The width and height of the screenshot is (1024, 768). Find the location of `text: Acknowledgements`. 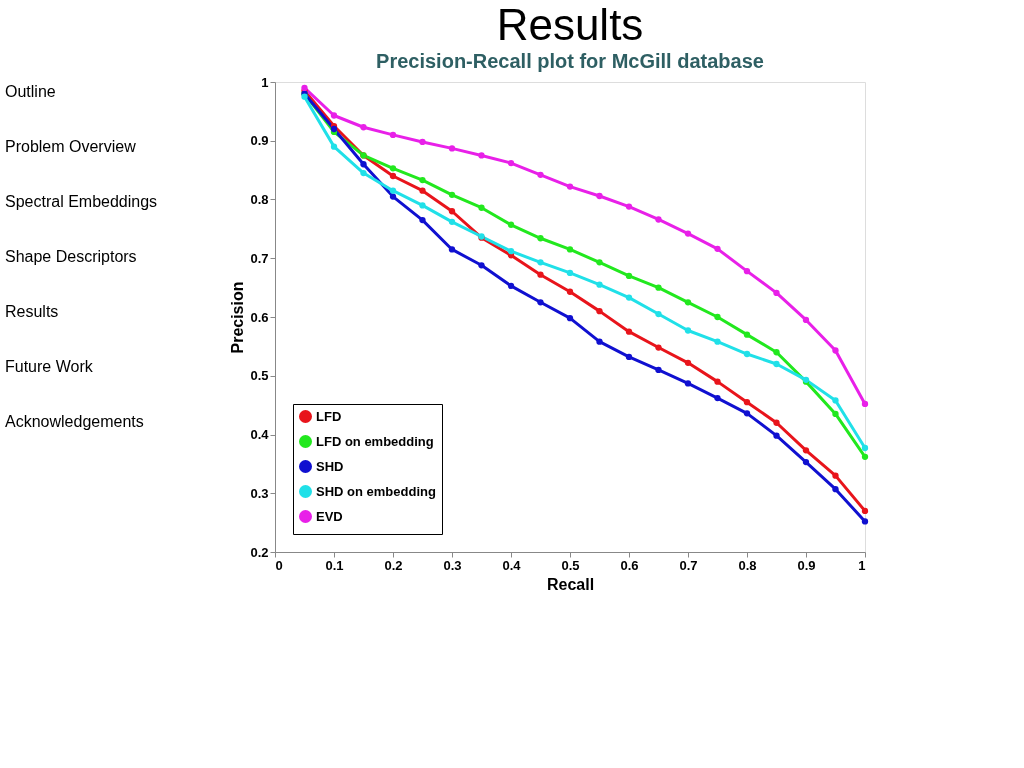

text: Acknowledgements is located at coordinates (74, 421).